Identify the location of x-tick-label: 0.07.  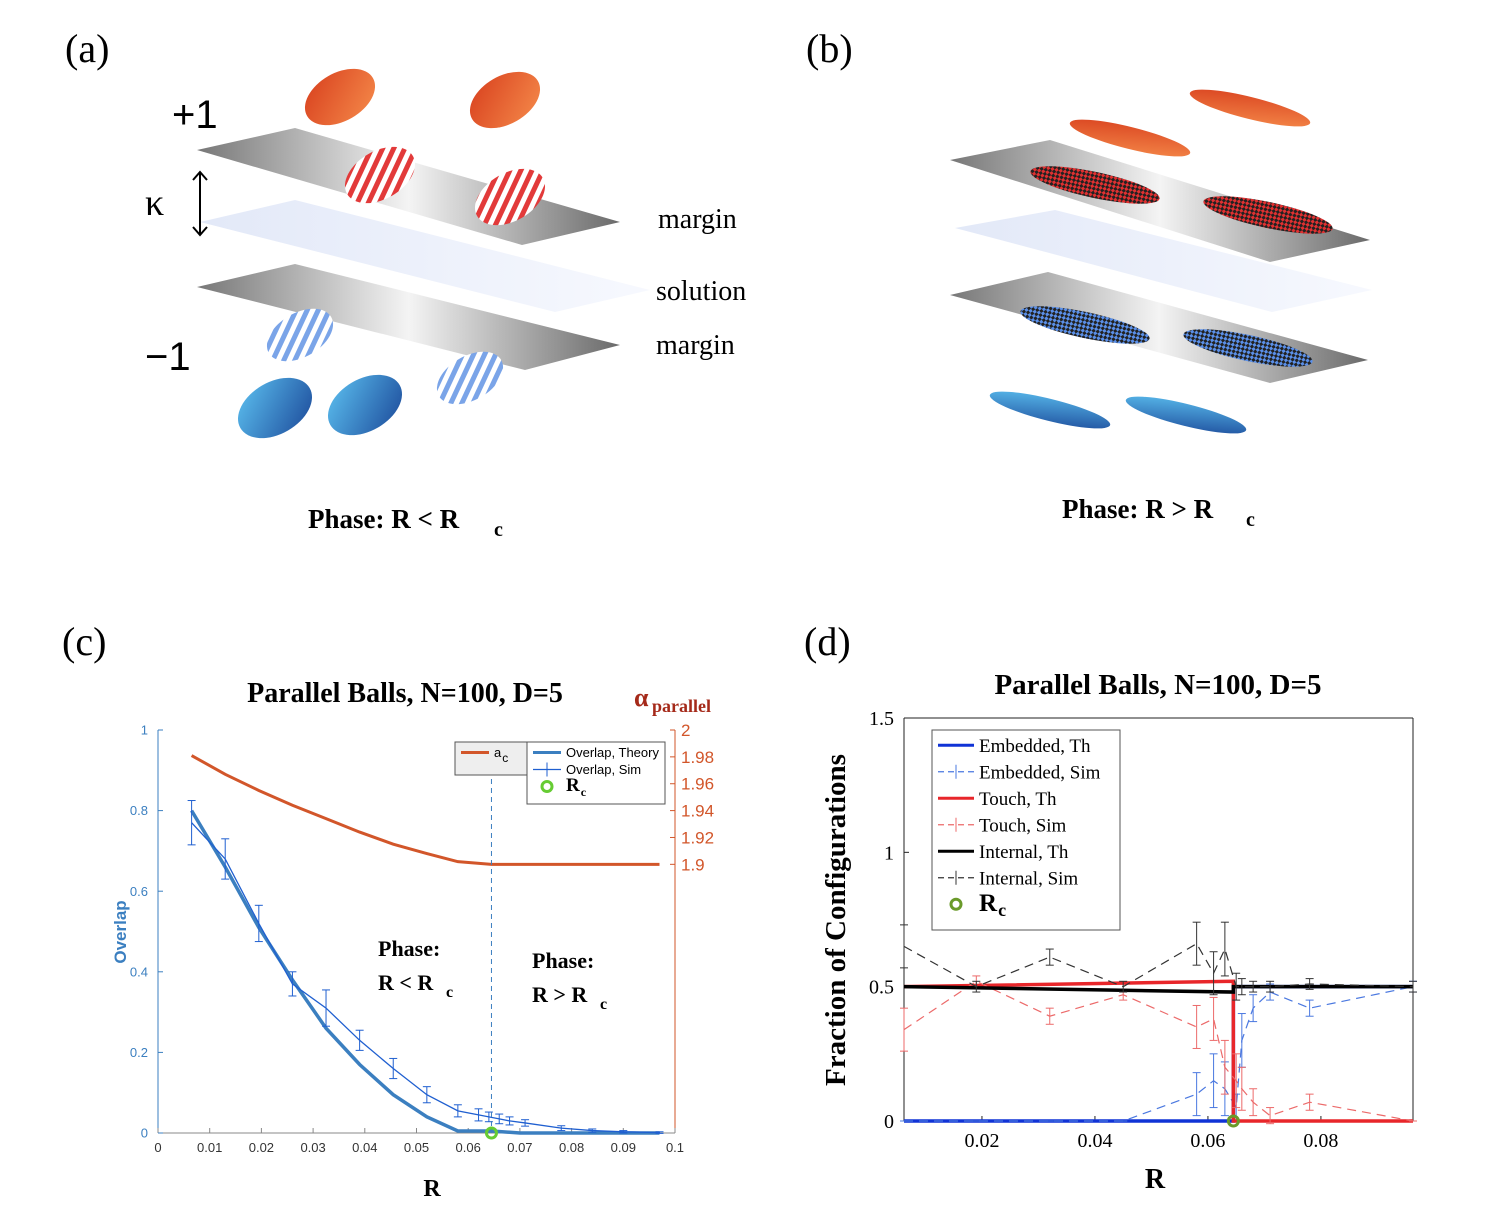
(519, 1147).